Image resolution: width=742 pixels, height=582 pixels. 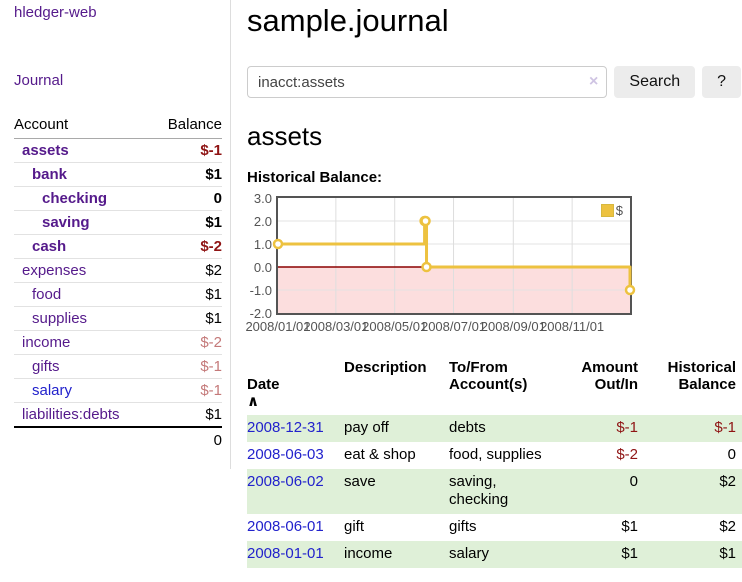 I want to click on y-tick-label: -1.0, so click(x=260, y=290).